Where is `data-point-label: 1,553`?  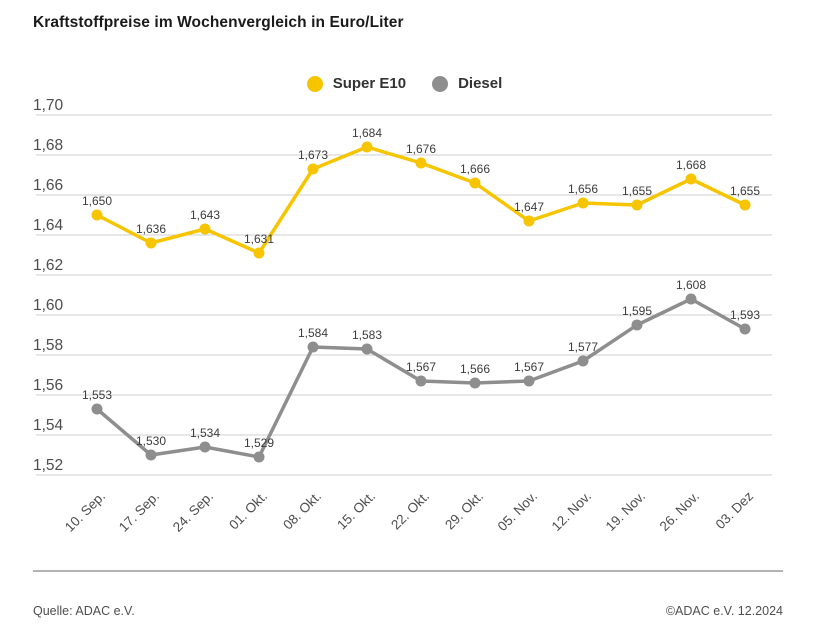
data-point-label: 1,553 is located at coordinates (97, 395).